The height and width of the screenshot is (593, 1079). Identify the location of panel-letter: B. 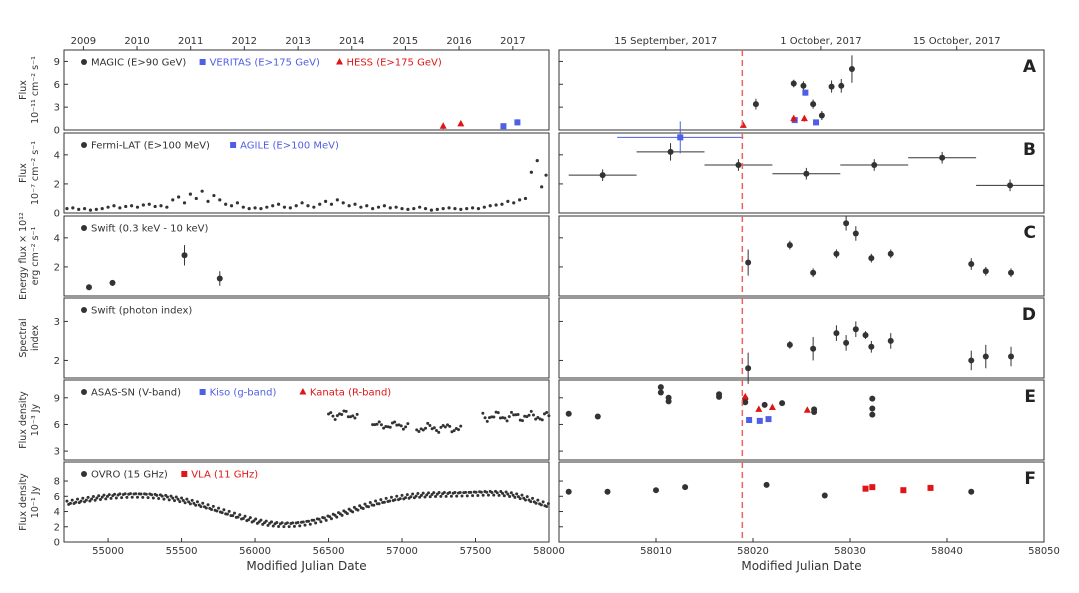
(1029, 150).